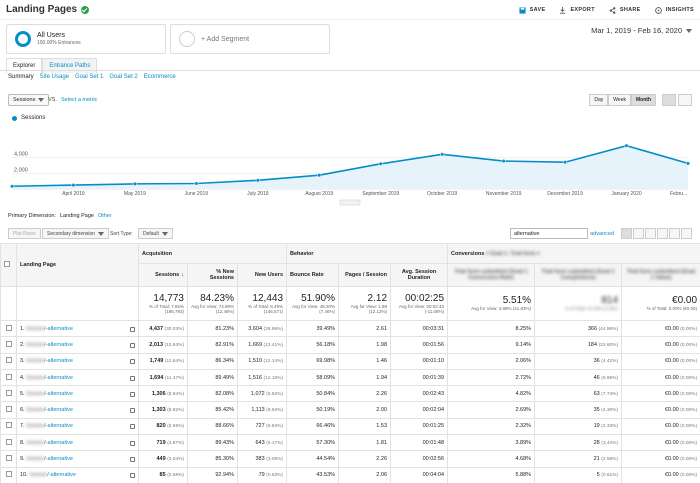 This screenshot has height=483, width=700. Describe the element at coordinates (636, 30) in the screenshot. I see `date-range-label: Mar 1, 2019 - Feb 16, 2020` at that location.